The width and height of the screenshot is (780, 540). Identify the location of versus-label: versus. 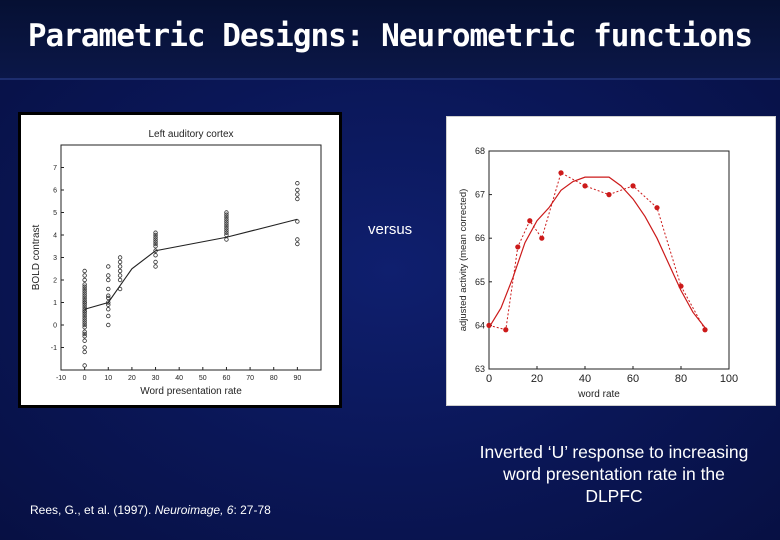
(390, 229).